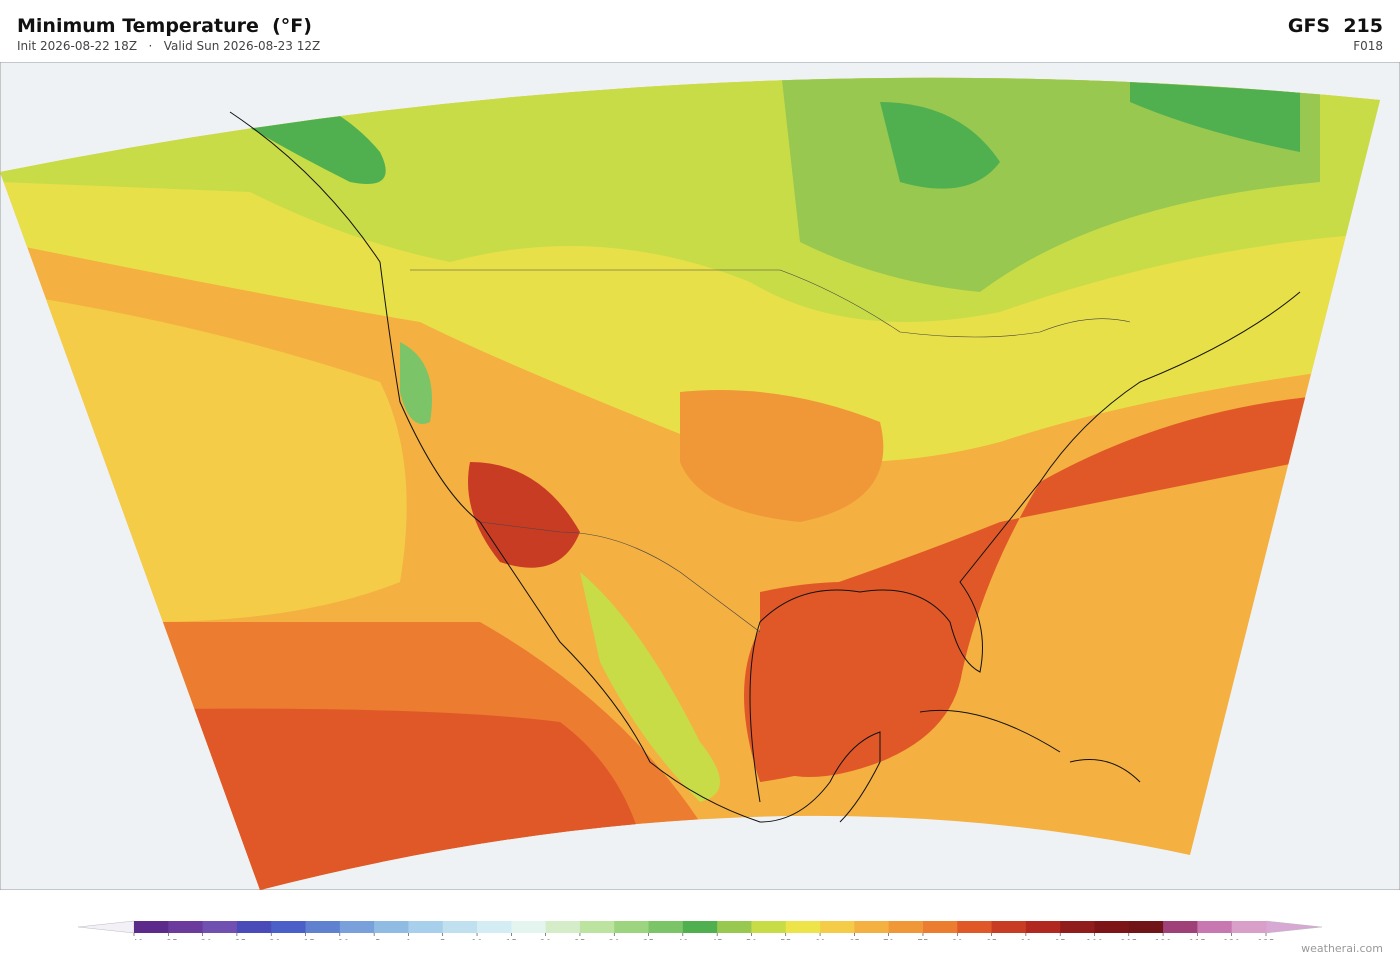 This screenshot has width=1400, height=964. I want to click on colorbar-tick-label: 10, so click(477, 939).